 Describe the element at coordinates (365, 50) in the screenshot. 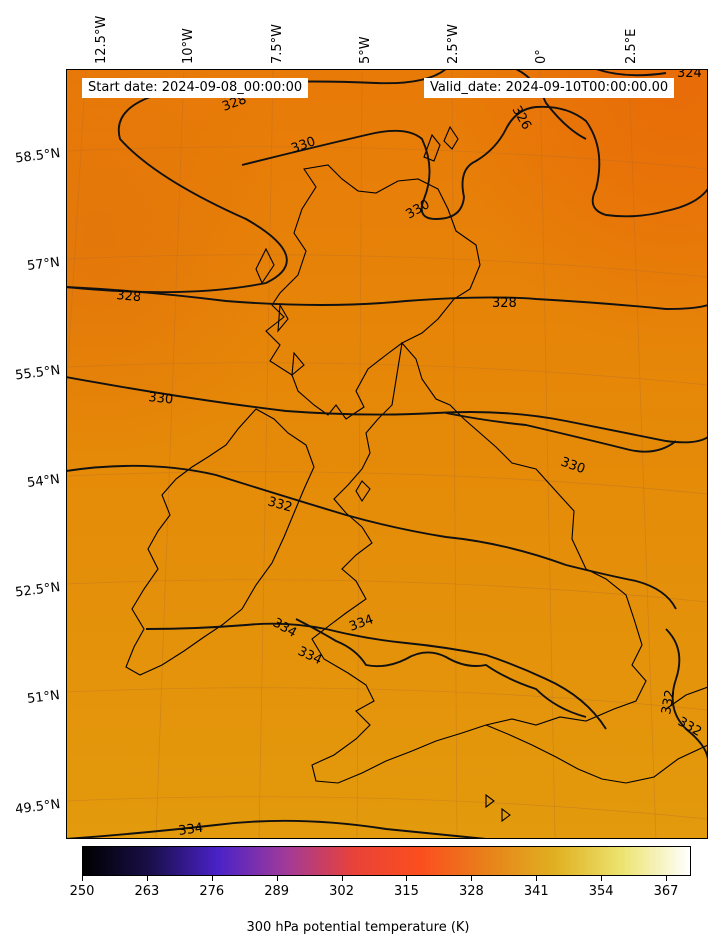

I see `lon-label-5w: 5°W` at that location.